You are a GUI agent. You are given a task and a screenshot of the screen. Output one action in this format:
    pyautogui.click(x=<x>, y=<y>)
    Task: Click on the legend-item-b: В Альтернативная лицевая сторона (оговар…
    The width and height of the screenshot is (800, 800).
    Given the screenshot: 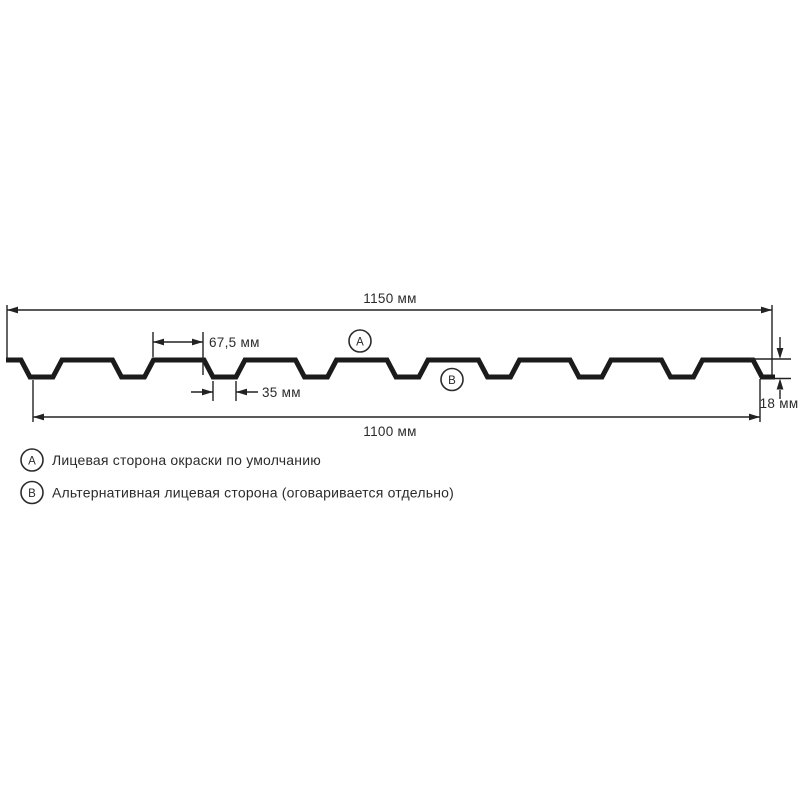 What is the action you would take?
    pyautogui.click(x=237, y=492)
    